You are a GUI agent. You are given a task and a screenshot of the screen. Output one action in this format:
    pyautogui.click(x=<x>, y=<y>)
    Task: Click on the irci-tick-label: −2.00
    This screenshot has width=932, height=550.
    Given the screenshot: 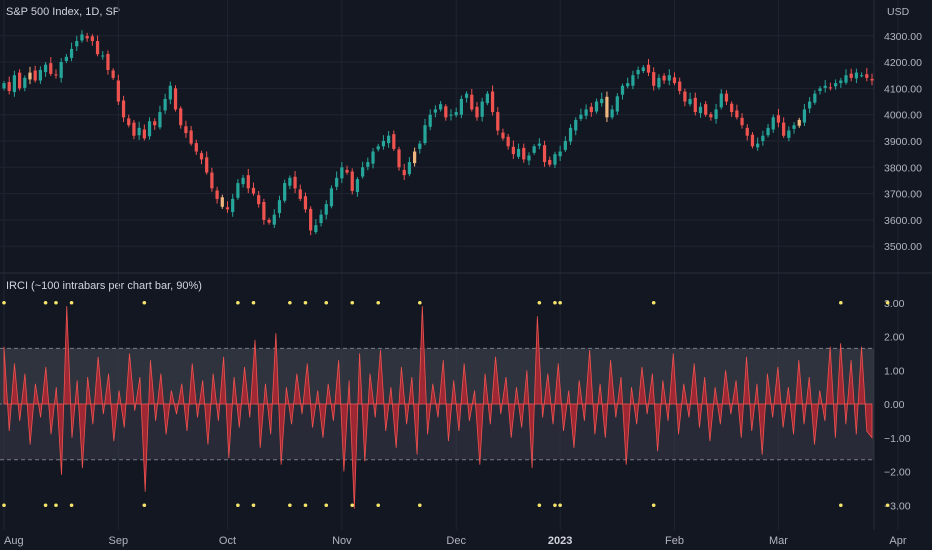 What is the action you would take?
    pyautogui.click(x=897, y=473)
    